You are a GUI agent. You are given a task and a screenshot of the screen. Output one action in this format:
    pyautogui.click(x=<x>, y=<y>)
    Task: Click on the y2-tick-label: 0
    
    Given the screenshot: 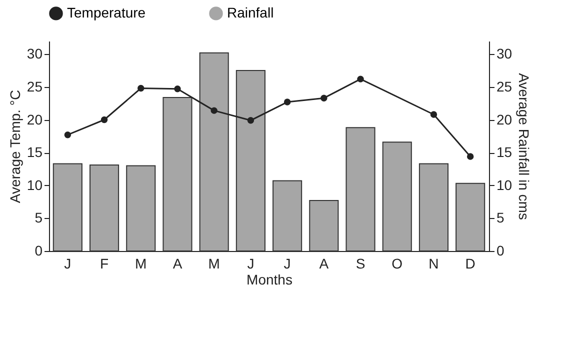 What is the action you would take?
    pyautogui.click(x=500, y=250)
    